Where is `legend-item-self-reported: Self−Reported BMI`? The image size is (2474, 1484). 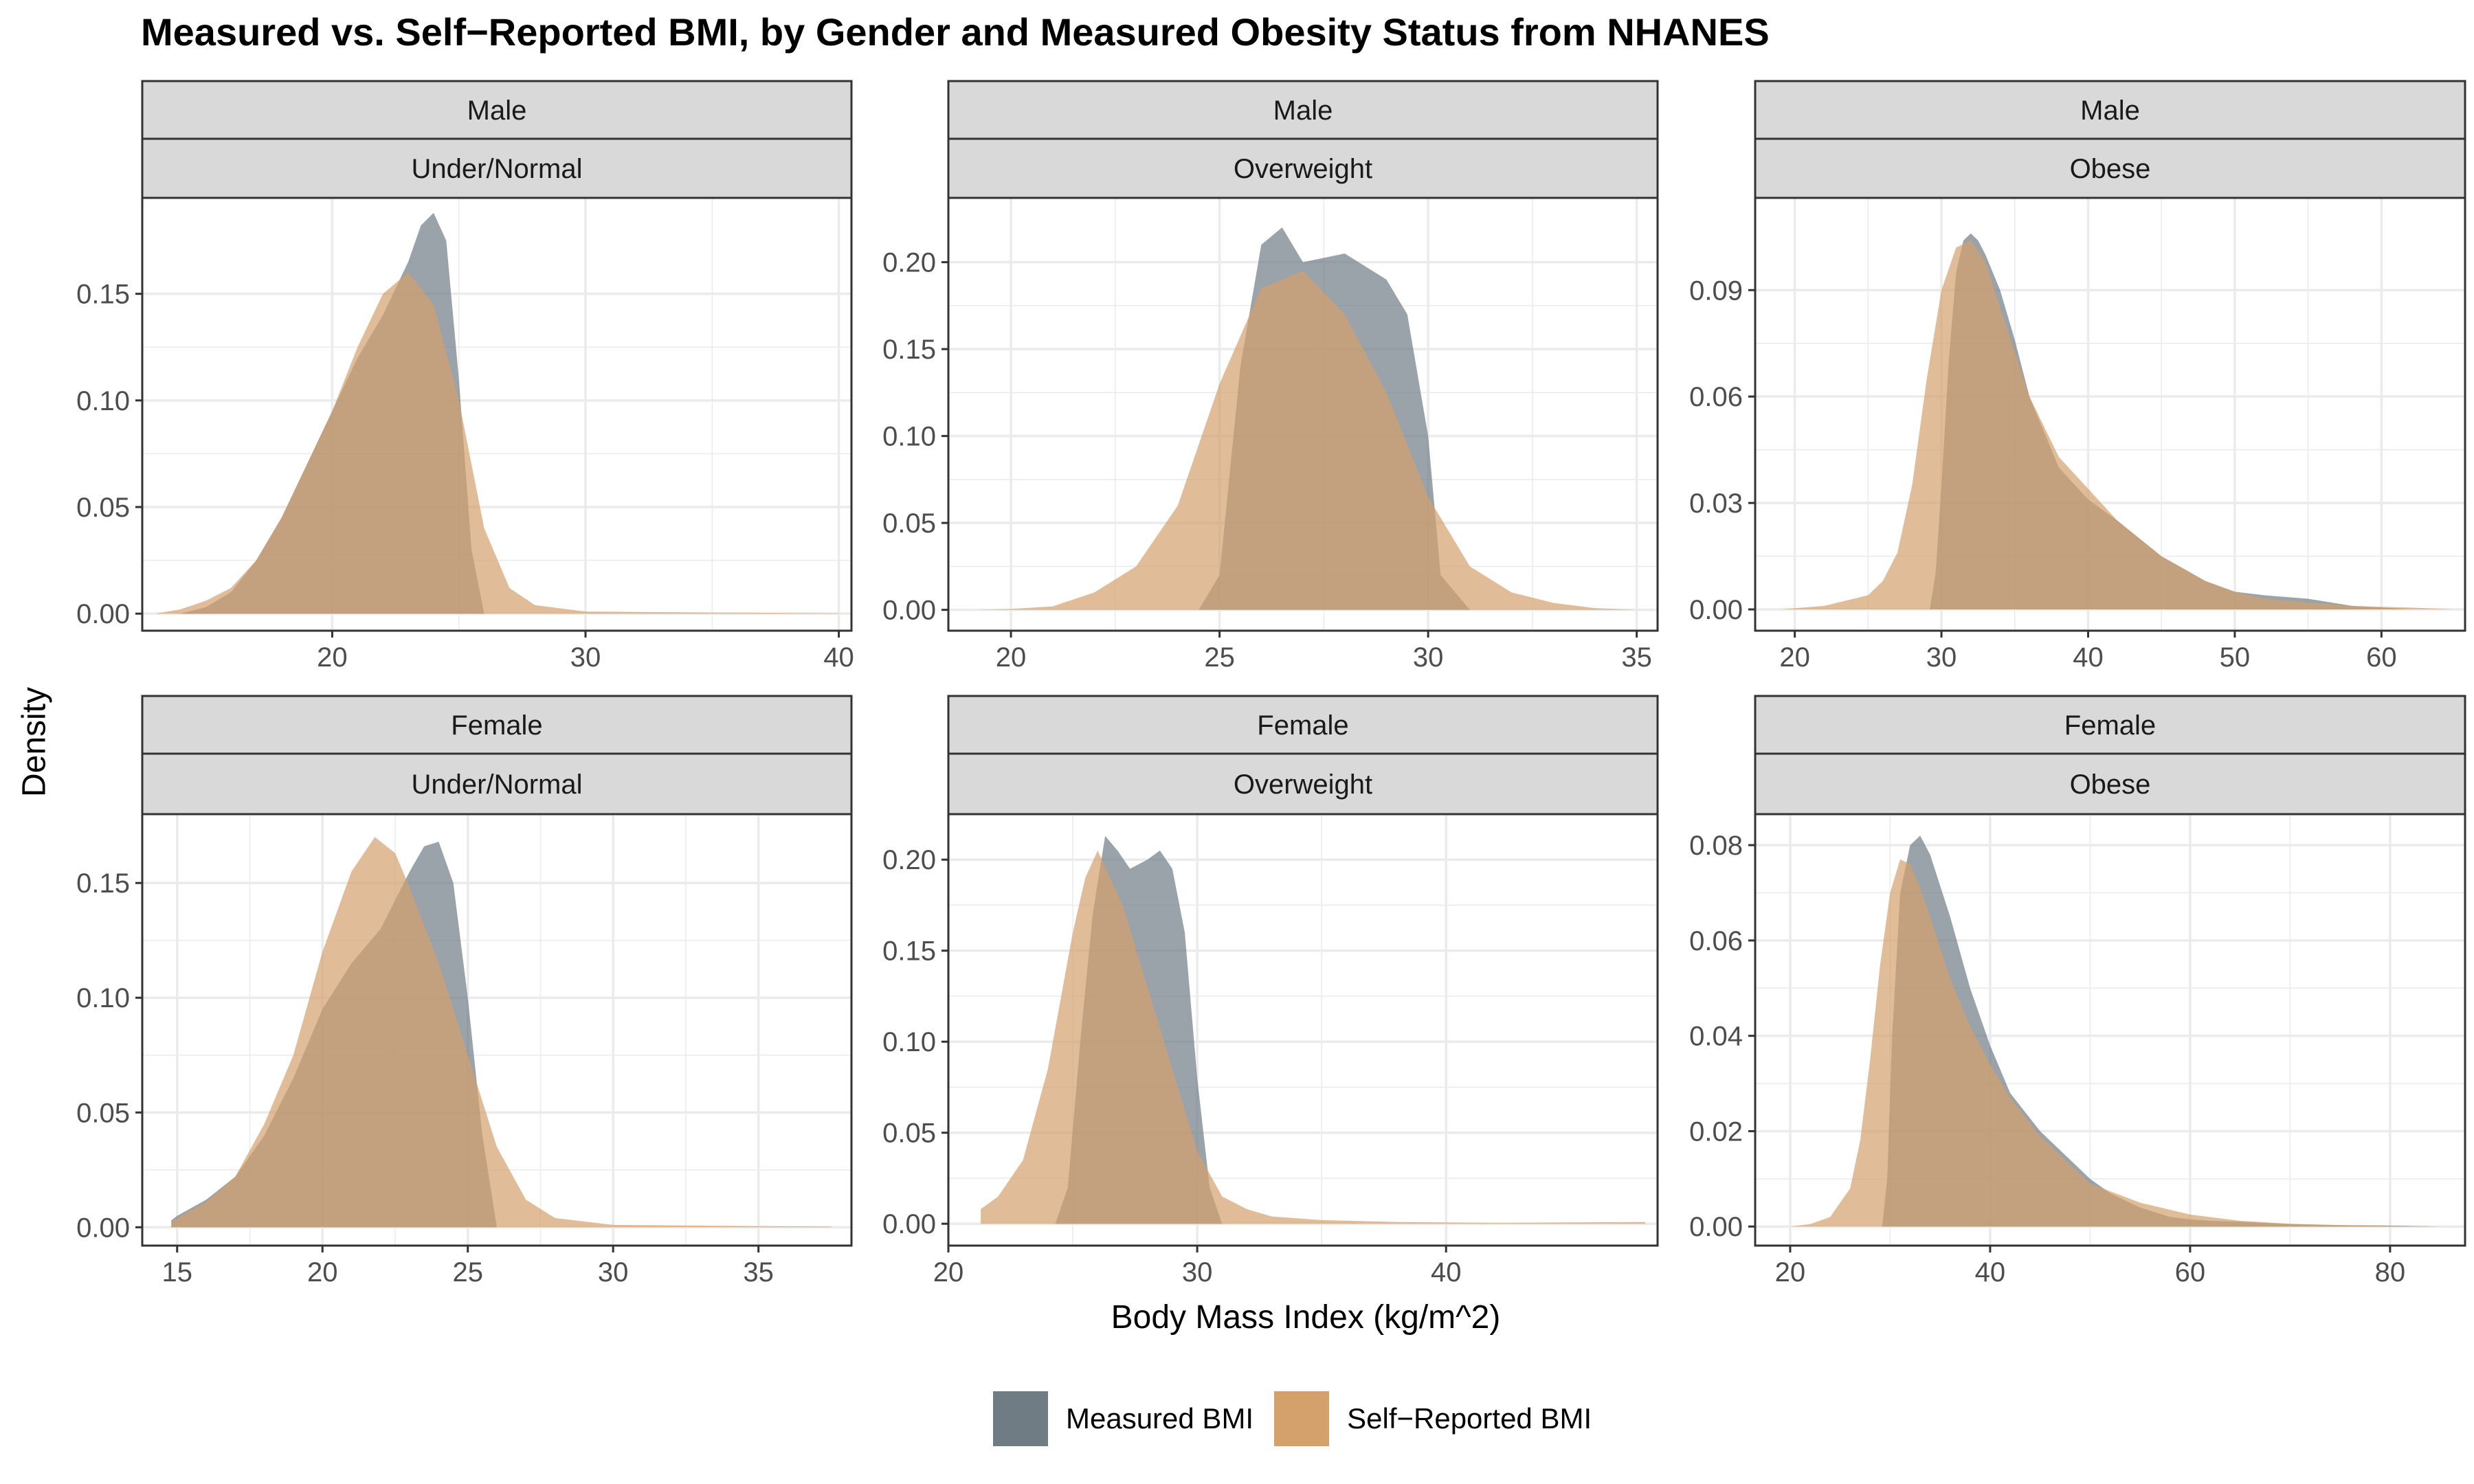
legend-item-self-reported: Self−Reported BMI is located at coordinates (1433, 1418).